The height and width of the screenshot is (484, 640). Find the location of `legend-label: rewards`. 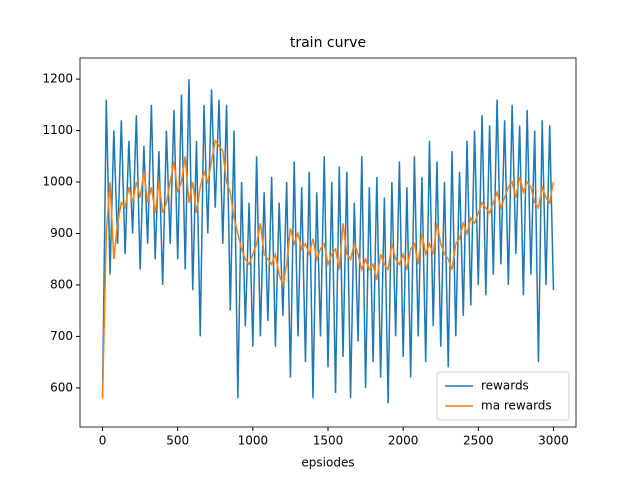

legend-label: rewards is located at coordinates (505, 386).